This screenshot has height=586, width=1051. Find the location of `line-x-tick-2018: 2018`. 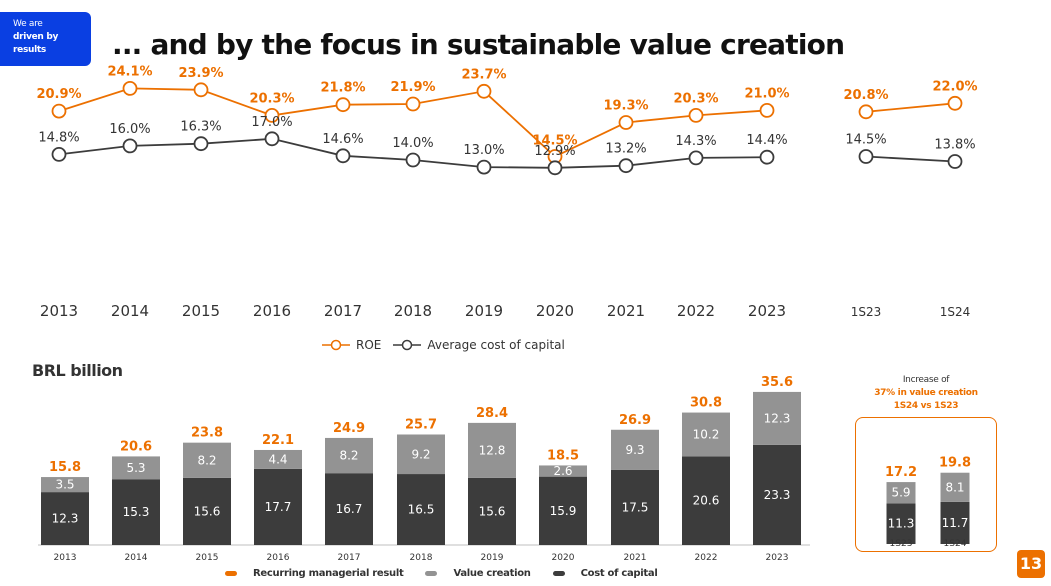

line-x-tick-2018: 2018 is located at coordinates (413, 311).